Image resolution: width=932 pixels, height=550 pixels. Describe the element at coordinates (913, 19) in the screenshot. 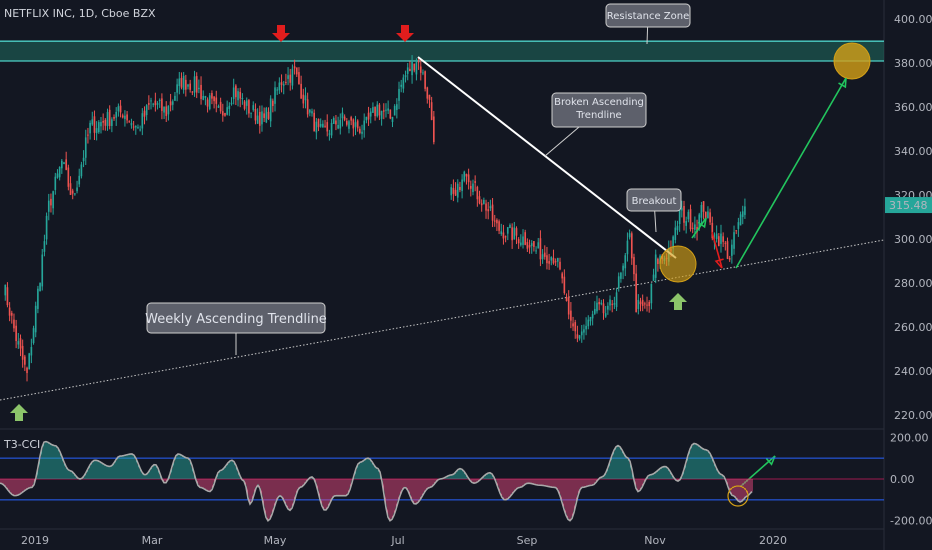

I see `price-tick-label: 400.00` at that location.